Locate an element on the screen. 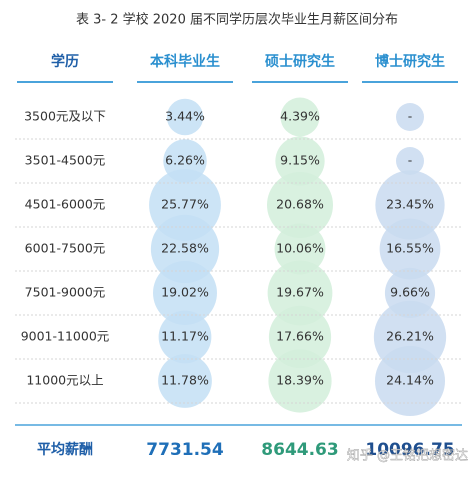 This screenshot has width=474, height=478. value-cell: 16.55% is located at coordinates (410, 248).